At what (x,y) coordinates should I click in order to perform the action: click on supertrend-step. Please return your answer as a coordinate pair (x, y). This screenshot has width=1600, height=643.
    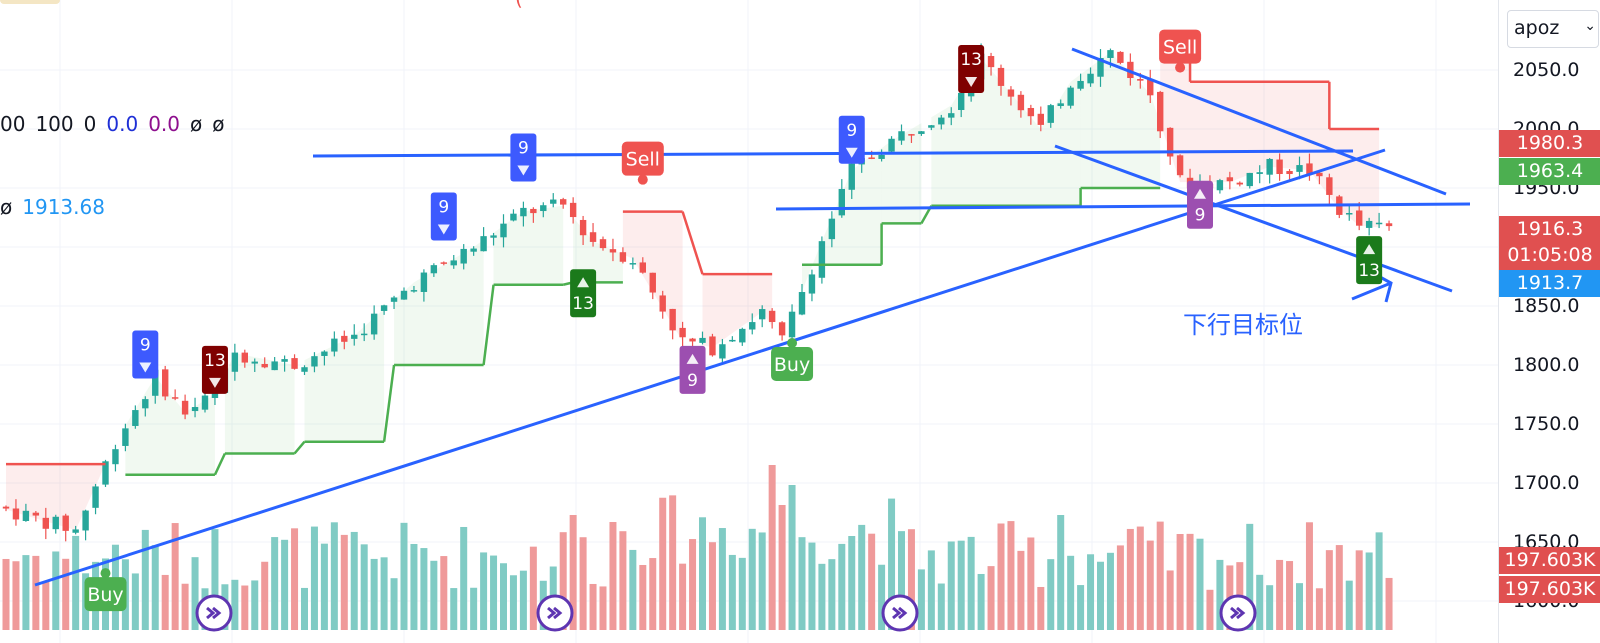
    Looking at the image, I should click on (692, 243).